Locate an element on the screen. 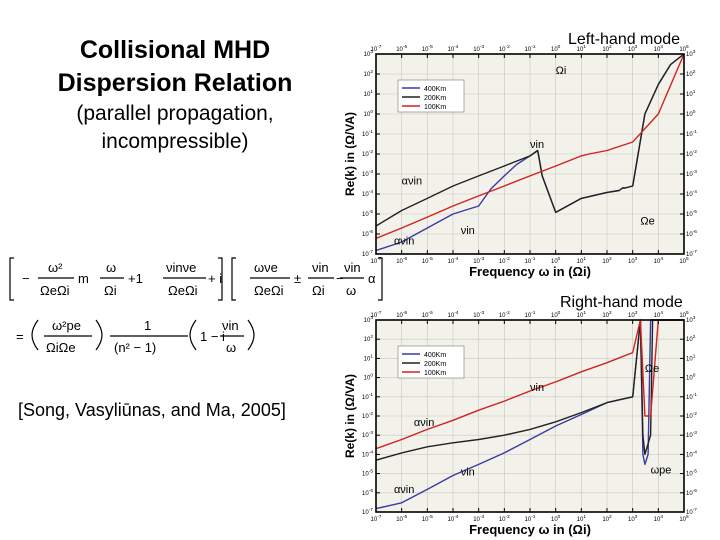  y-tick-label: 10⁰ is located at coordinates (369, 113).